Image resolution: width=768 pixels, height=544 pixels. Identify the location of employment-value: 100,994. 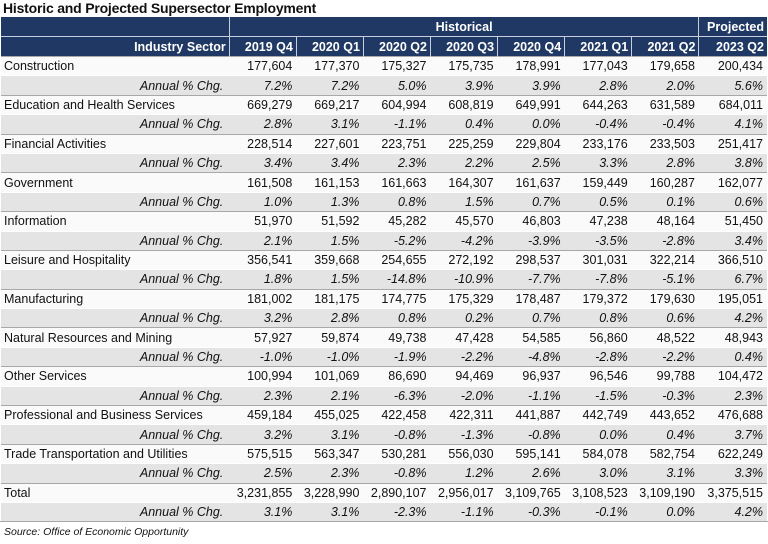
(263, 376).